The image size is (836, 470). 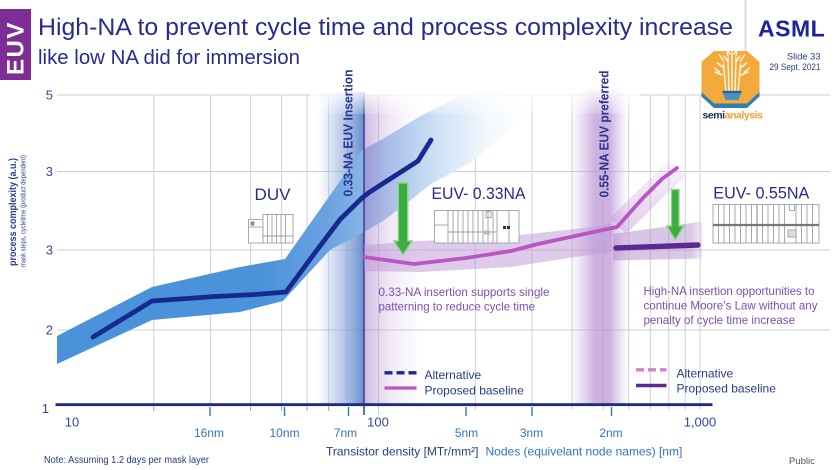 What do you see at coordinates (804, 57) in the screenshot?
I see `svg-text: Slide 33` at bounding box center [804, 57].